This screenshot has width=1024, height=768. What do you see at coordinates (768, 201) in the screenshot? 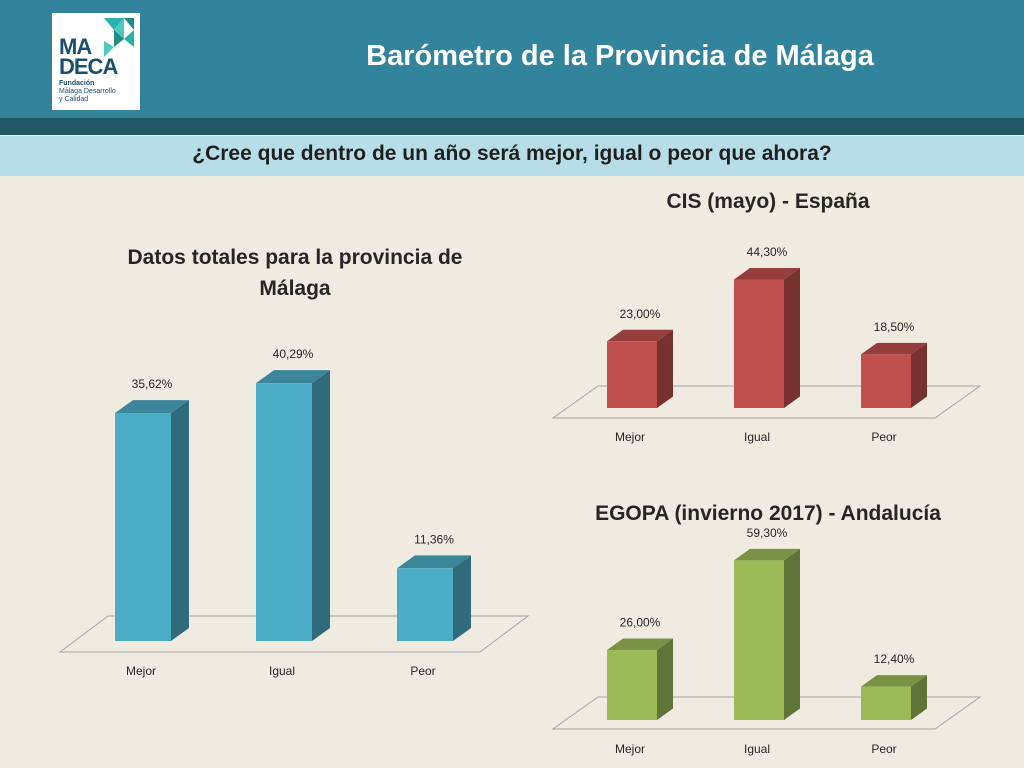
I see `chart-title-cis: CIS (mayo) - España` at bounding box center [768, 201].